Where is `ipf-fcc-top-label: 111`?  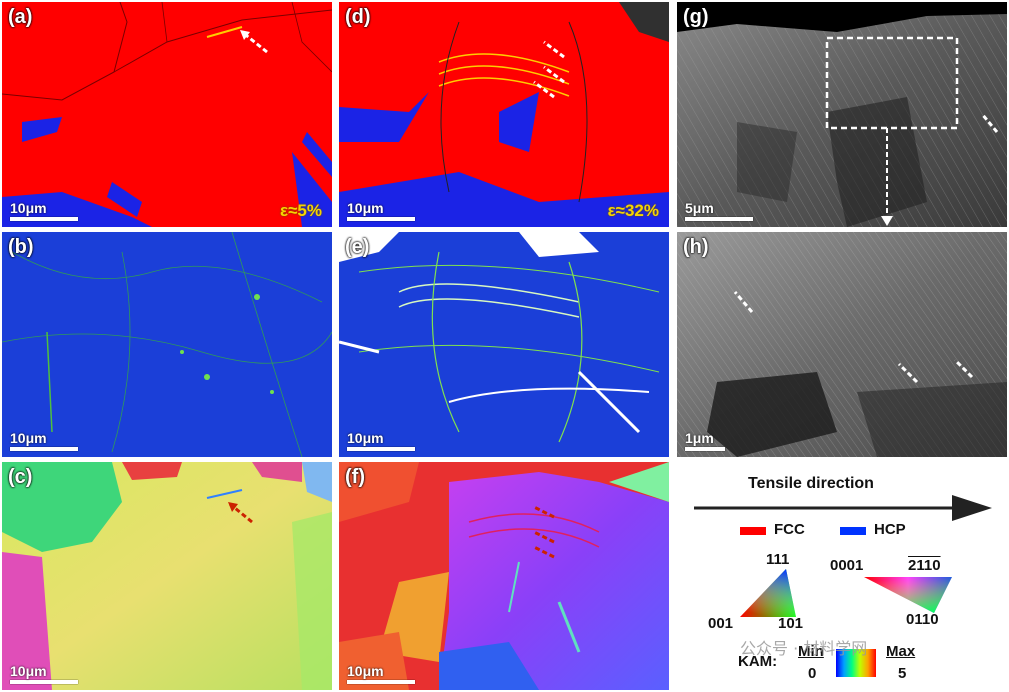
ipf-fcc-top-label: 111 is located at coordinates (778, 559).